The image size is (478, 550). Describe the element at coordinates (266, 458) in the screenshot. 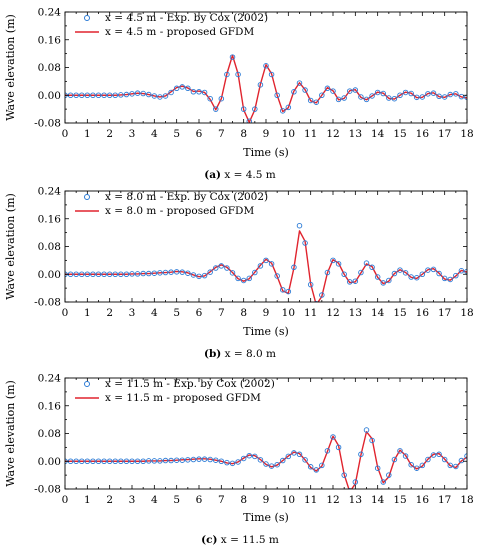

I see `plot-area` at that location.